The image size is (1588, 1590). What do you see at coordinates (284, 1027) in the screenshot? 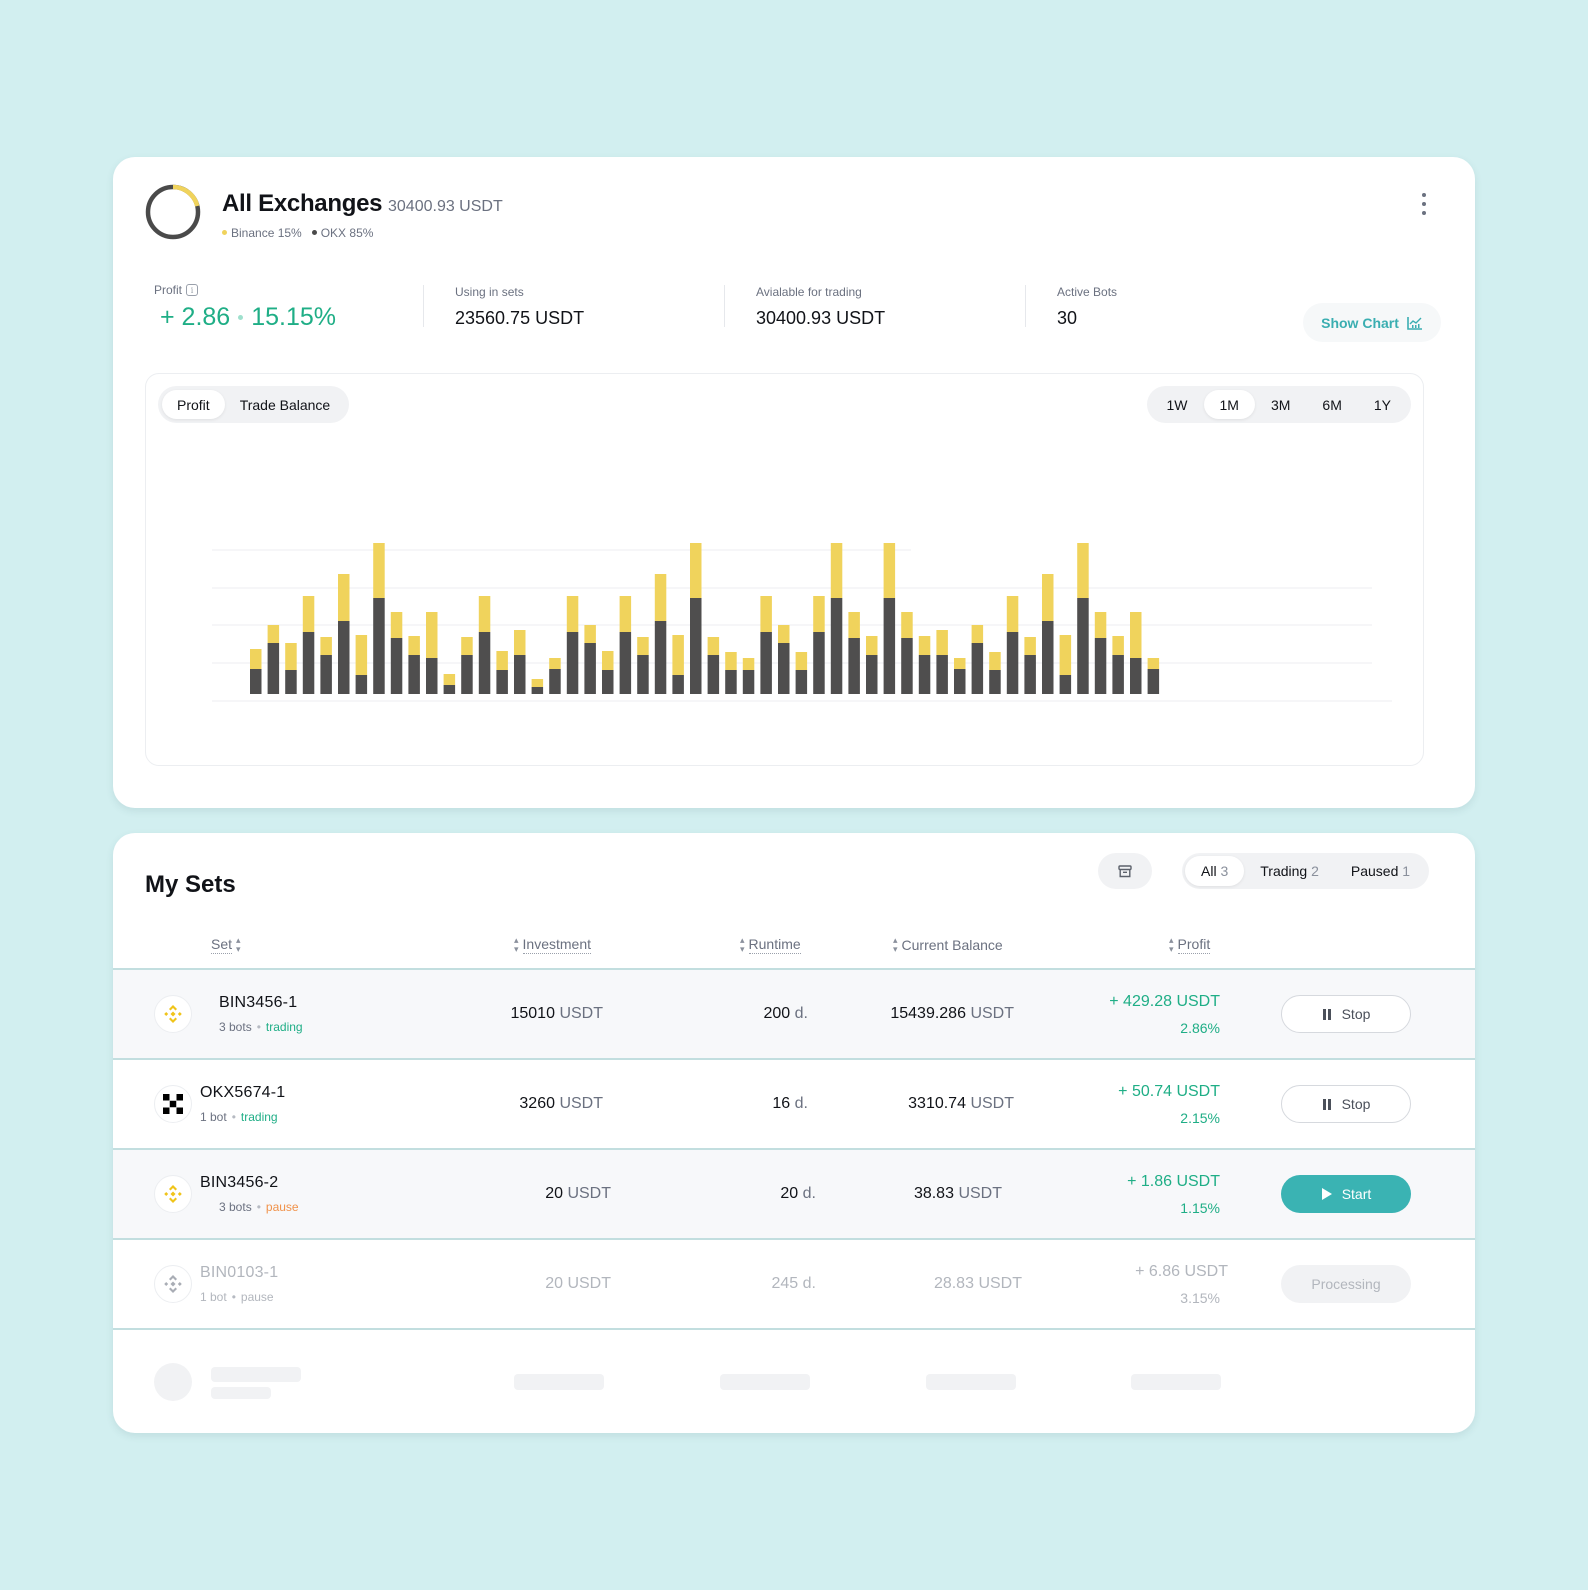
I see `status-badge: trading` at bounding box center [284, 1027].